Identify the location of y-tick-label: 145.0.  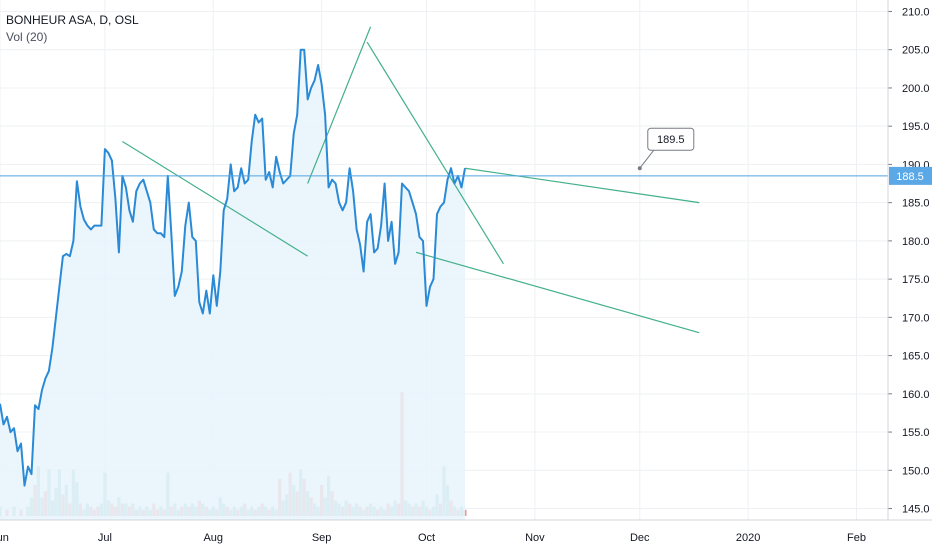
(916, 510).